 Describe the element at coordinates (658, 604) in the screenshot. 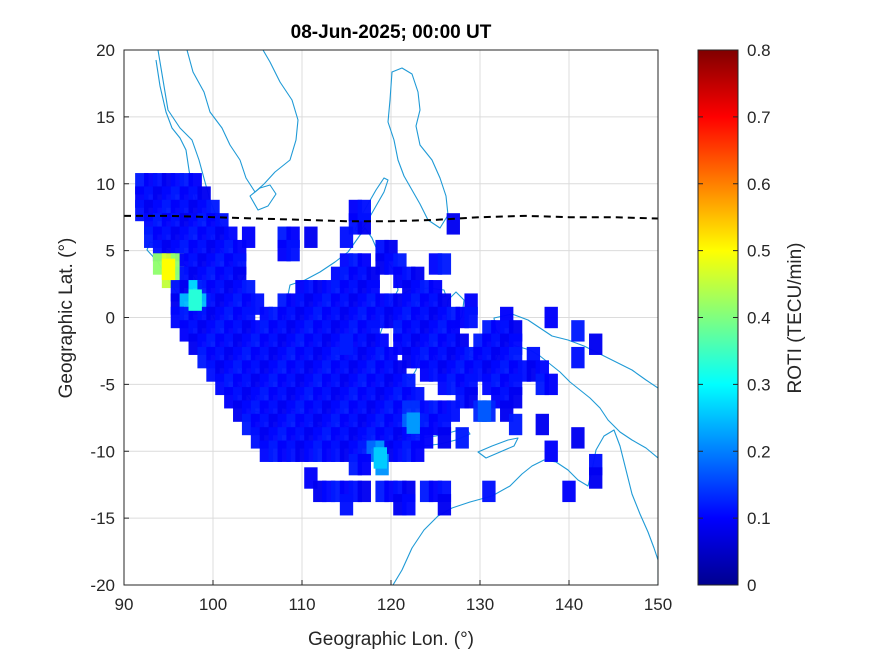

I see `x-tick-label: 150` at that location.